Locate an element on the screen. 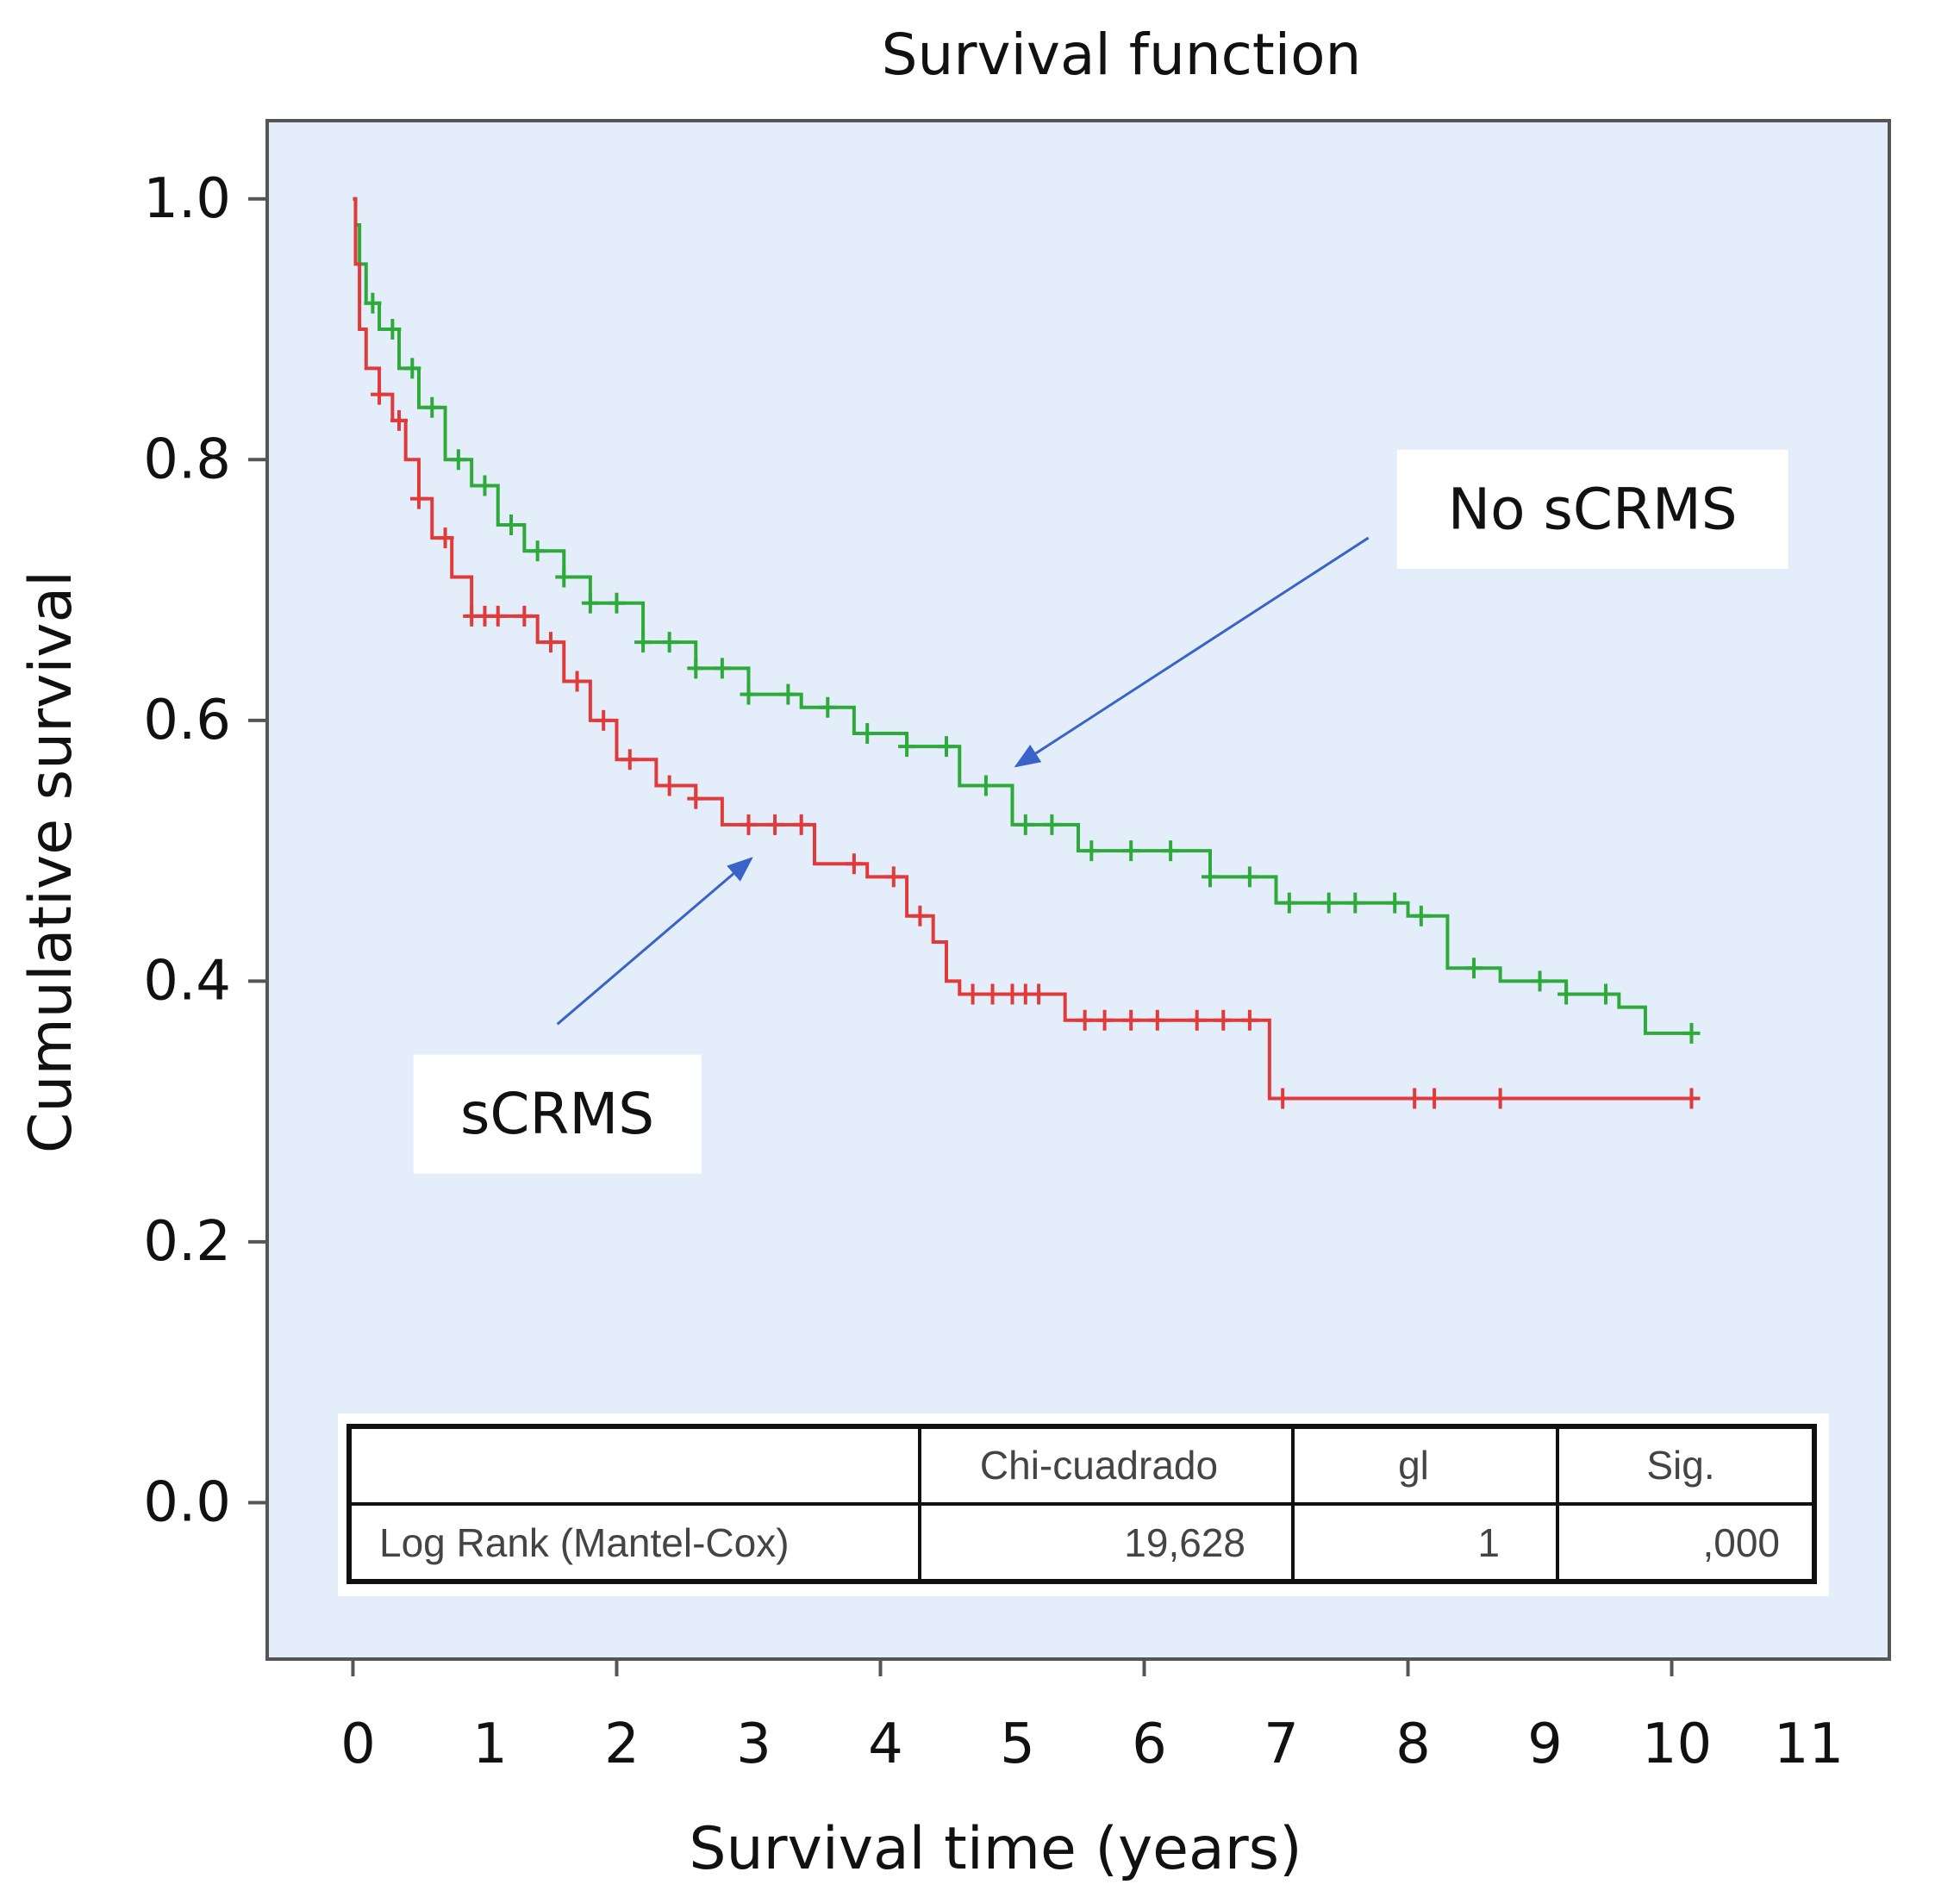  x-tick-label: 11 is located at coordinates (1809, 1744).